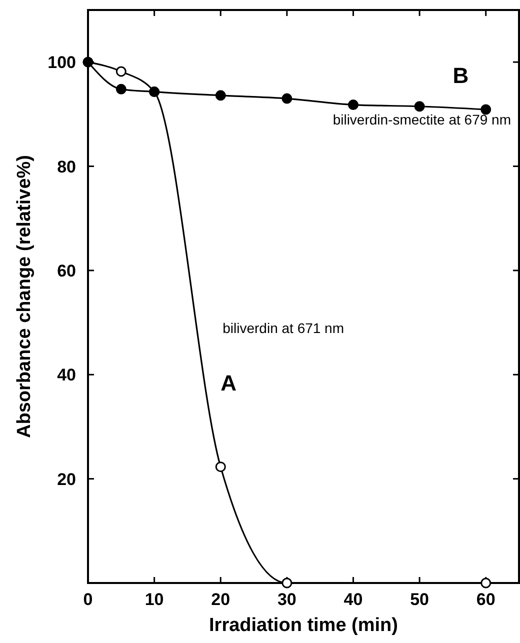  Describe the element at coordinates (66, 479) in the screenshot. I see `y-tick-label: 20` at that location.